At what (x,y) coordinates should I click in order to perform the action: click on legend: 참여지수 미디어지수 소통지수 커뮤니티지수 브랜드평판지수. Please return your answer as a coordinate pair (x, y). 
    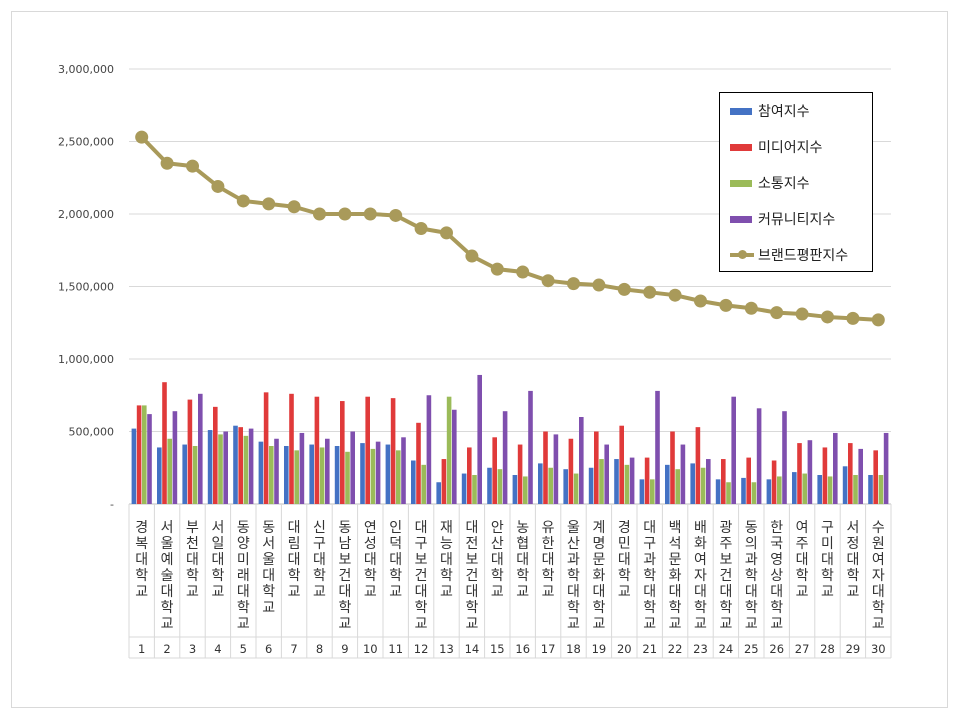
    Looking at the image, I should click on (796, 182).